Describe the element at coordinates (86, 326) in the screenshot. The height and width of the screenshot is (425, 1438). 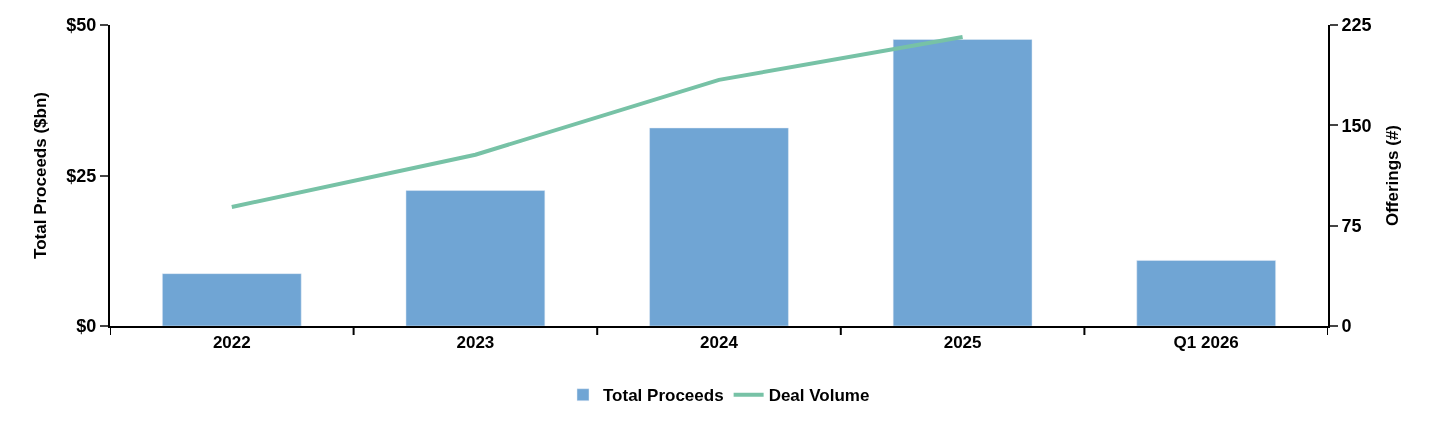
I see `y-tick-label: $0` at that location.